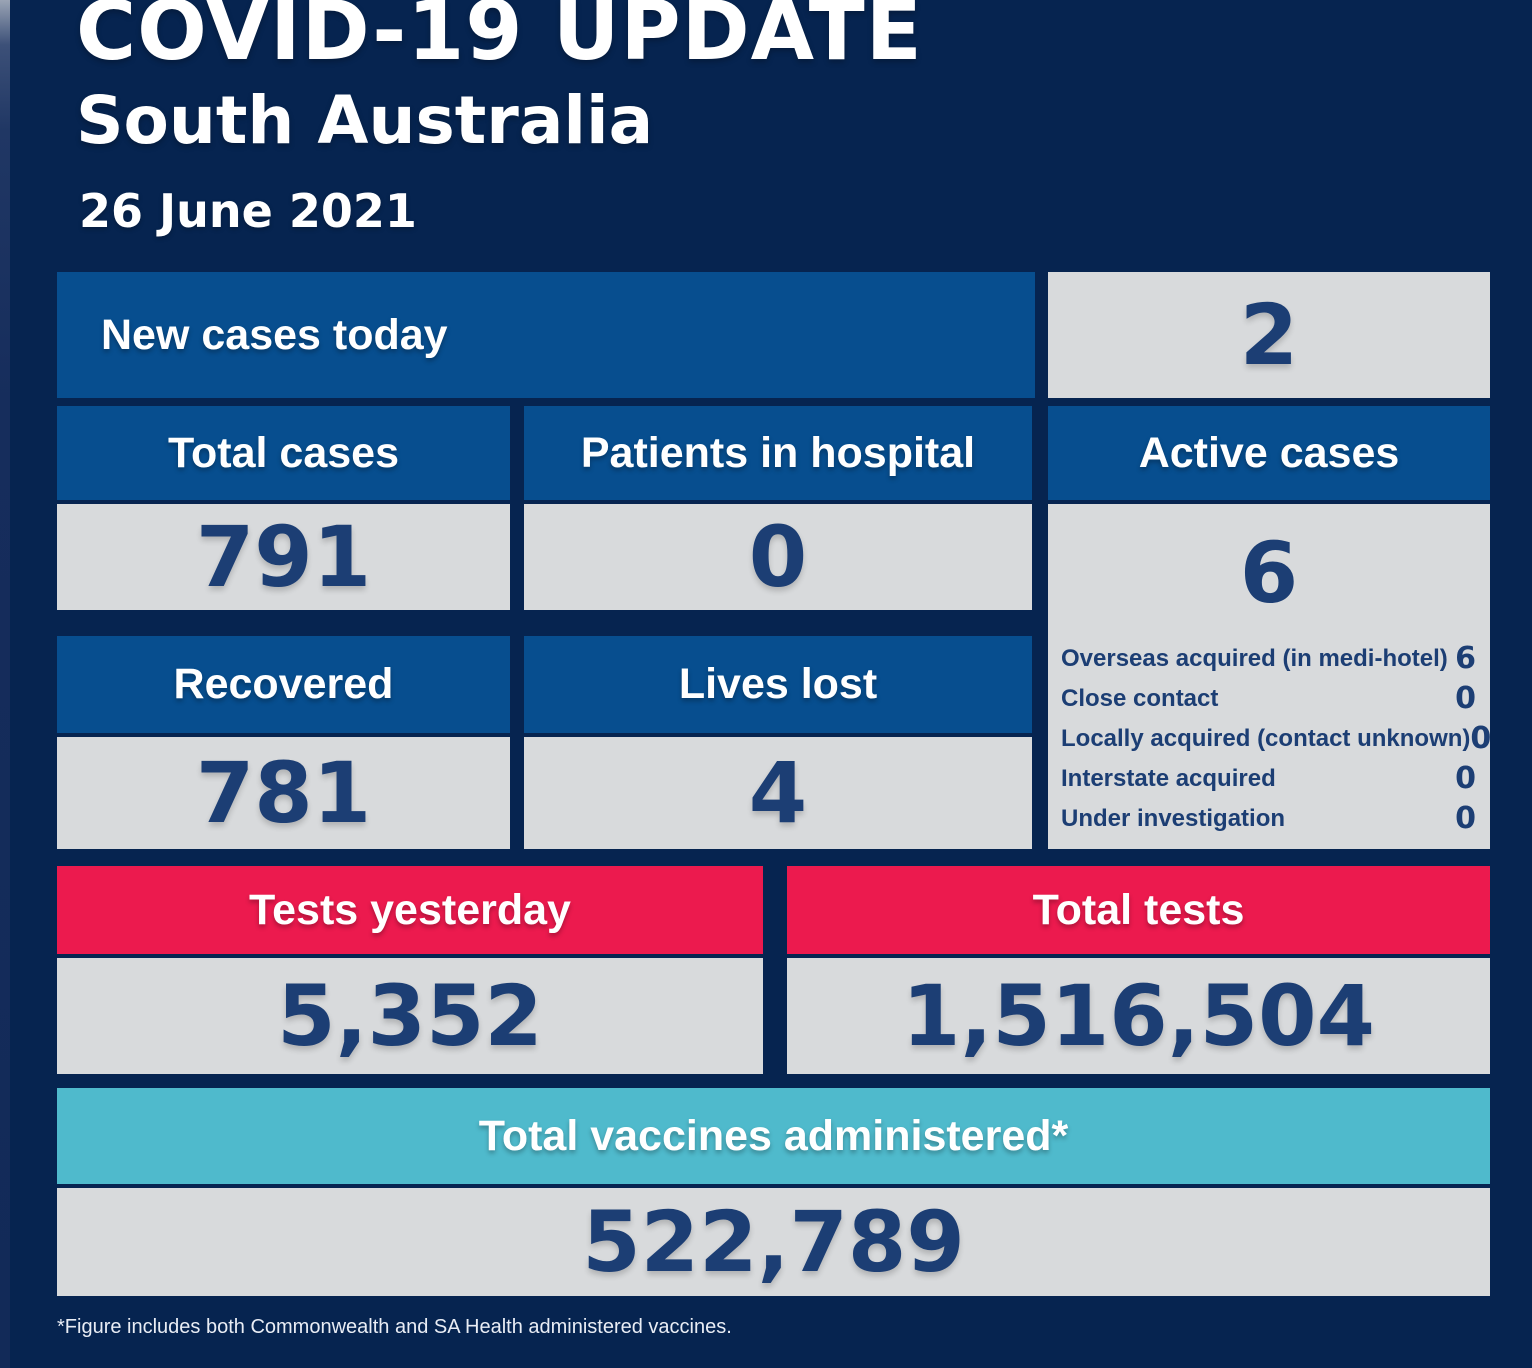  Describe the element at coordinates (410, 910) in the screenshot. I see `tests-yesterday-label: Tests yesterday` at that location.